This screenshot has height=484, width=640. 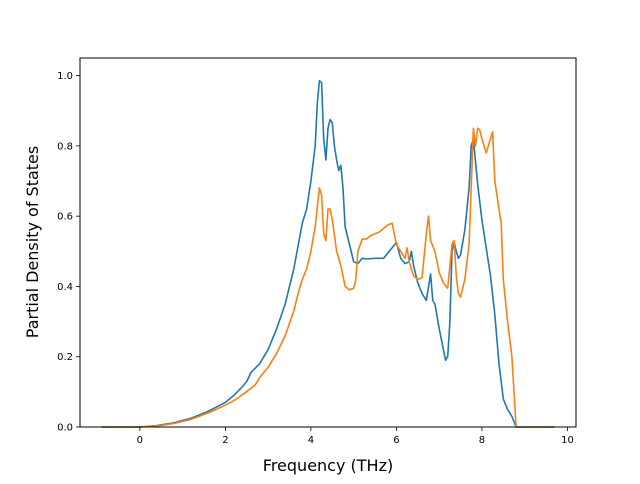 I want to click on y-tick-label: 0.8, so click(x=65, y=146).